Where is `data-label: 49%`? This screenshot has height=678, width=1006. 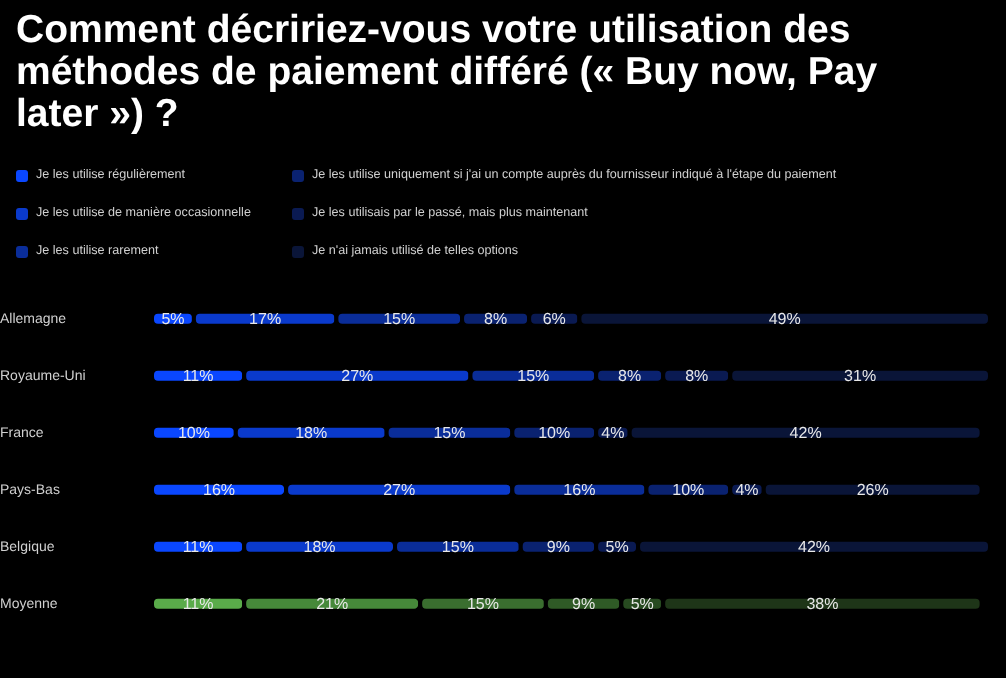 data-label: 49% is located at coordinates (784, 319).